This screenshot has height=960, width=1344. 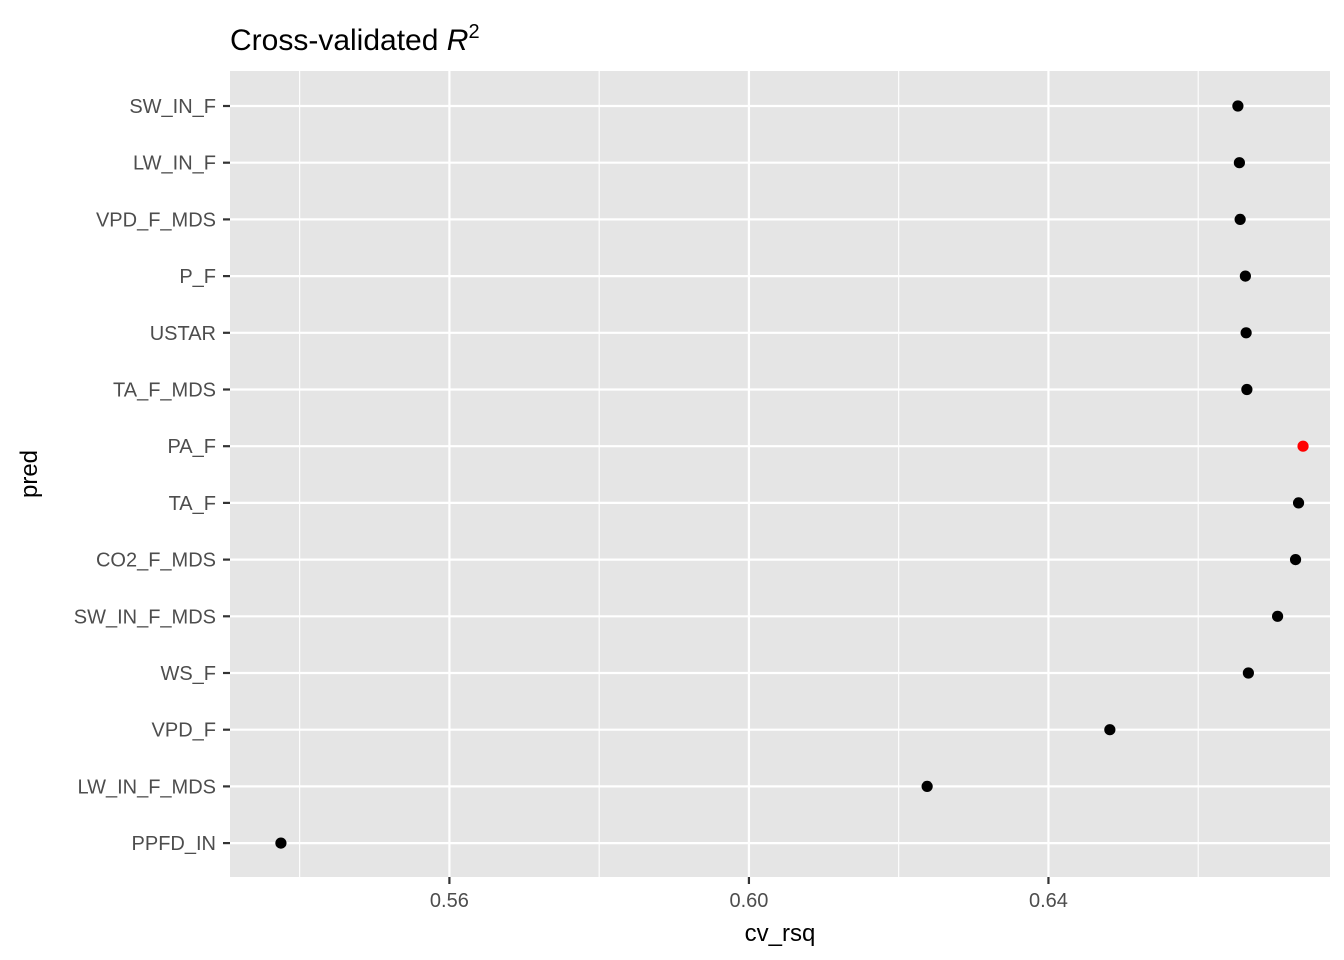 What do you see at coordinates (145, 617) in the screenshot?
I see `y-tick-label: SW_IN_F_MDS` at bounding box center [145, 617].